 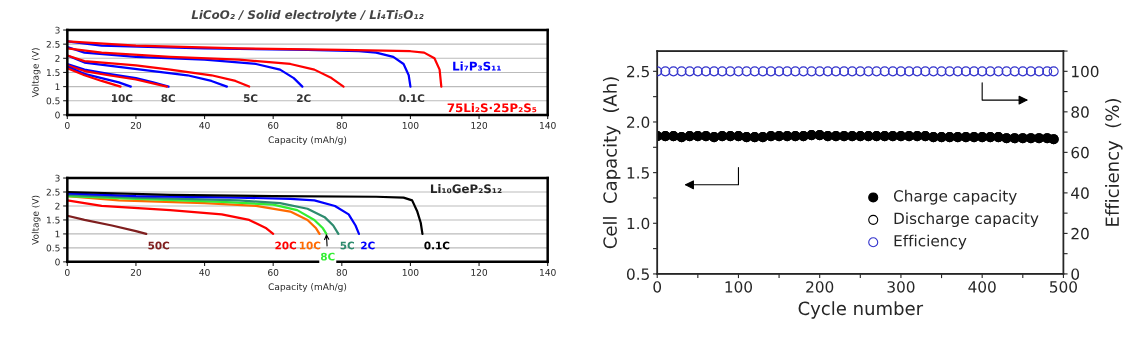 I want to click on chart-title: LiCoO₂ / Solid electrolyte / Li₄Ti₅O₁₂, so click(x=307, y=15).